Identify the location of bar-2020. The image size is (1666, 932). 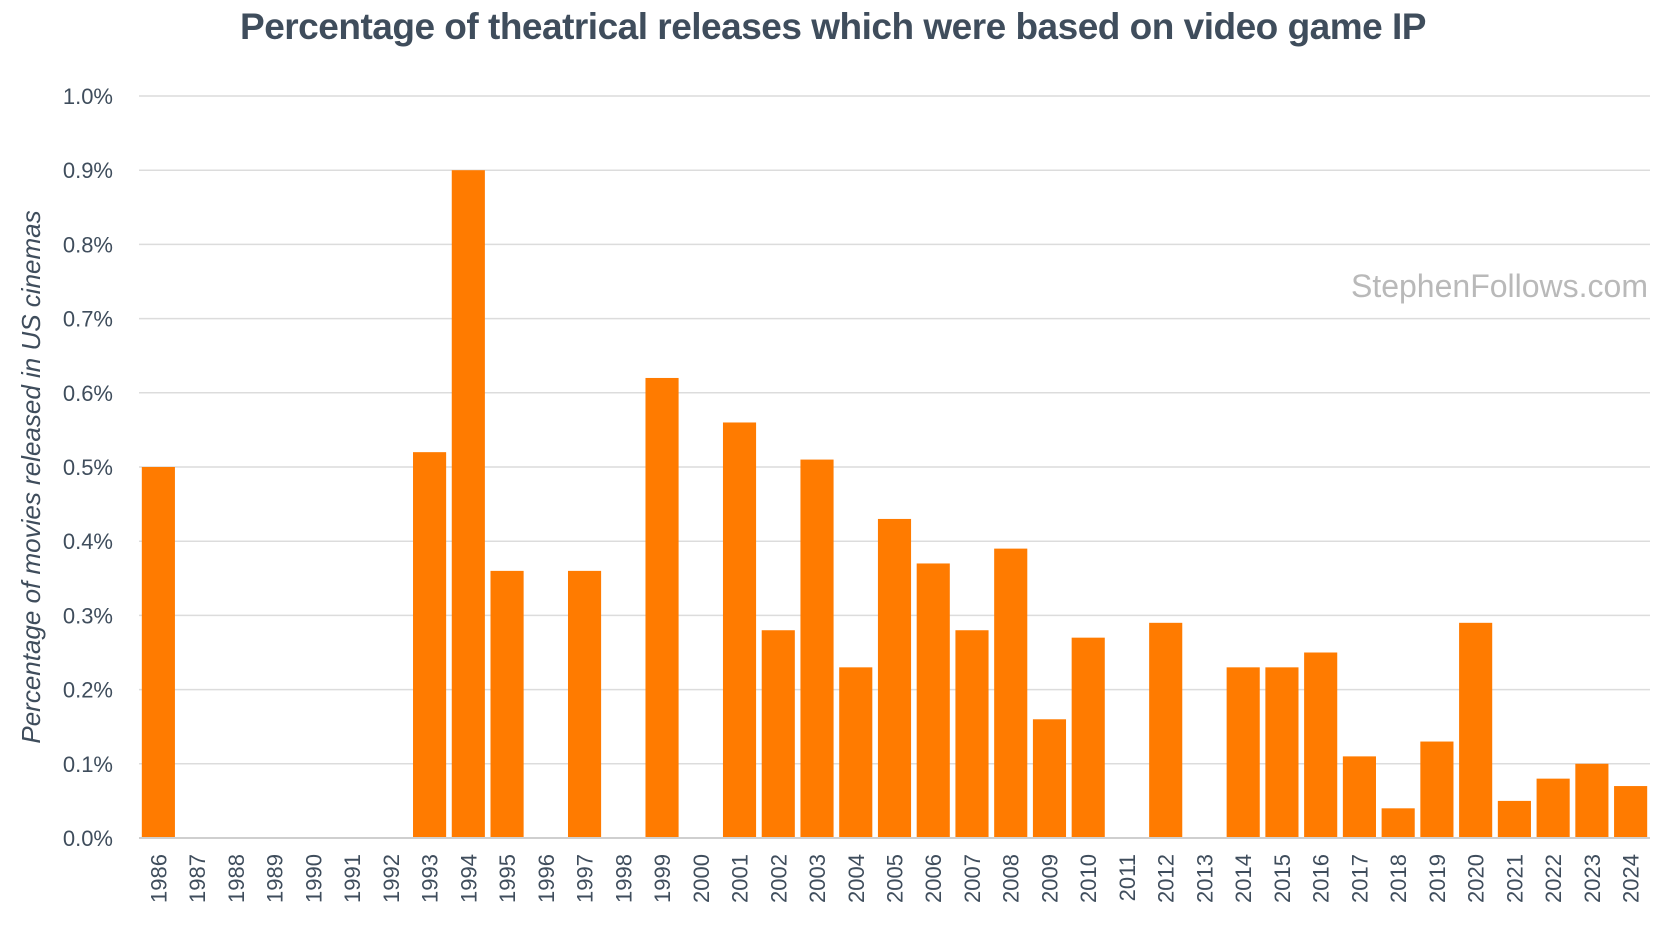
(1476, 730).